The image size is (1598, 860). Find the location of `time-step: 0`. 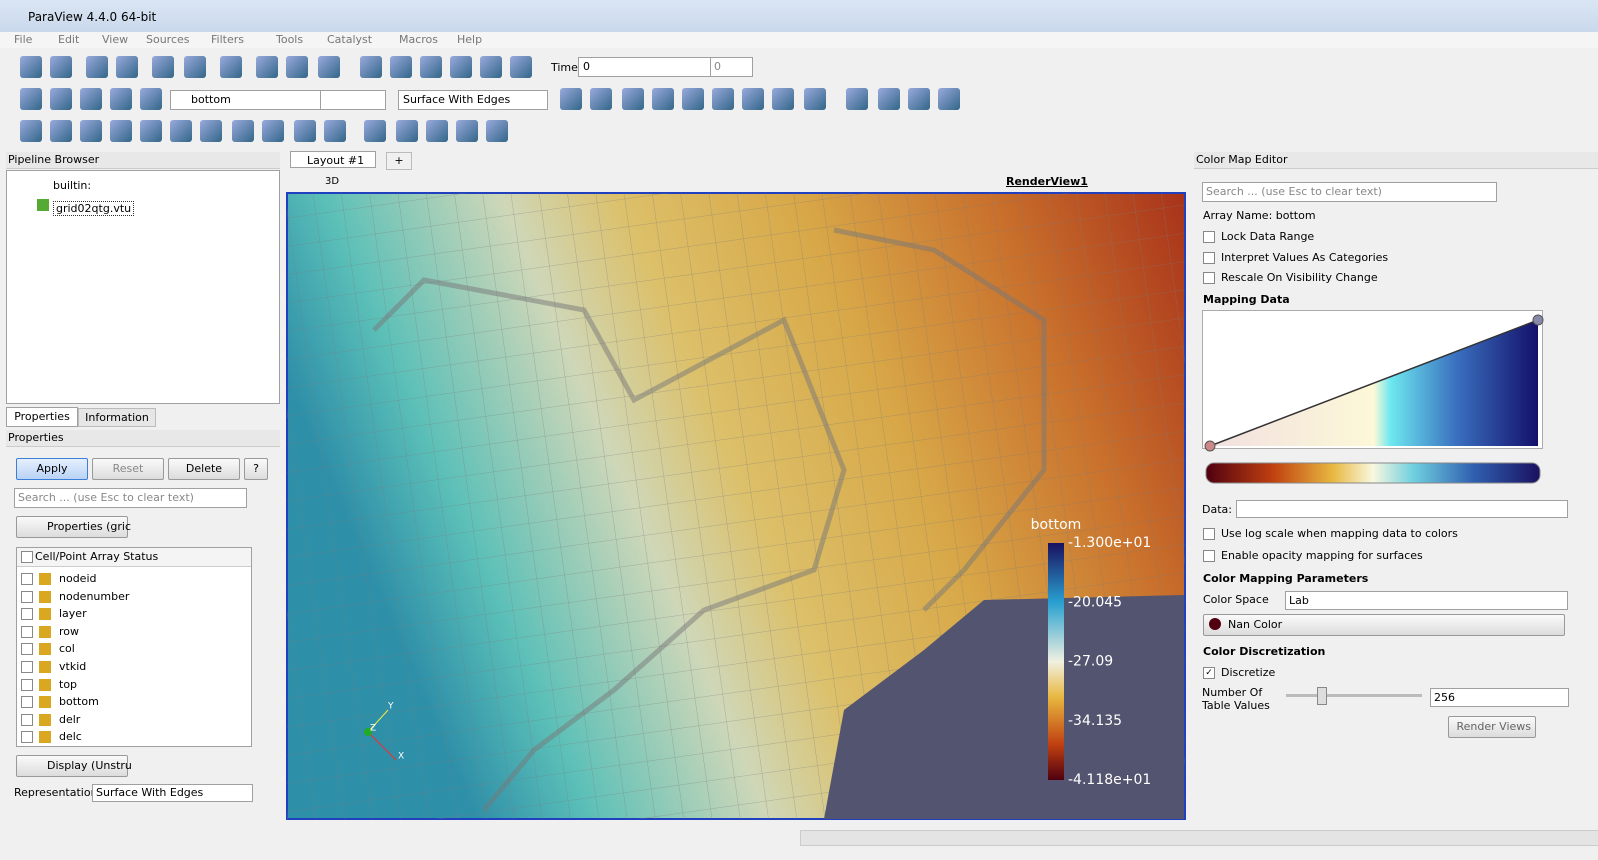

time-step: 0 is located at coordinates (731, 67).